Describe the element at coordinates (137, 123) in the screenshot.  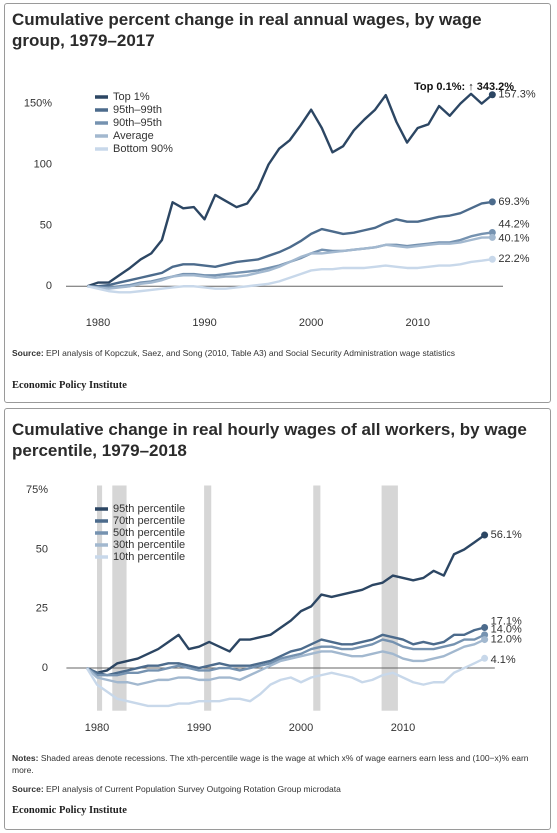
I see `legend-label: 90th–95th` at that location.